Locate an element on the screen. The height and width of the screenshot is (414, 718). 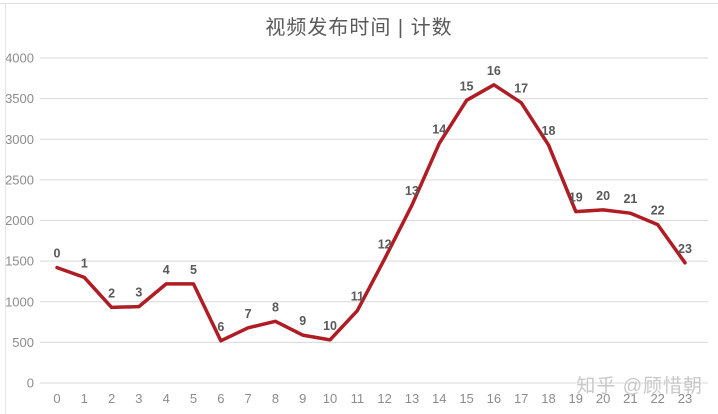
x-axis-tick-label: 15 is located at coordinates (466, 398).